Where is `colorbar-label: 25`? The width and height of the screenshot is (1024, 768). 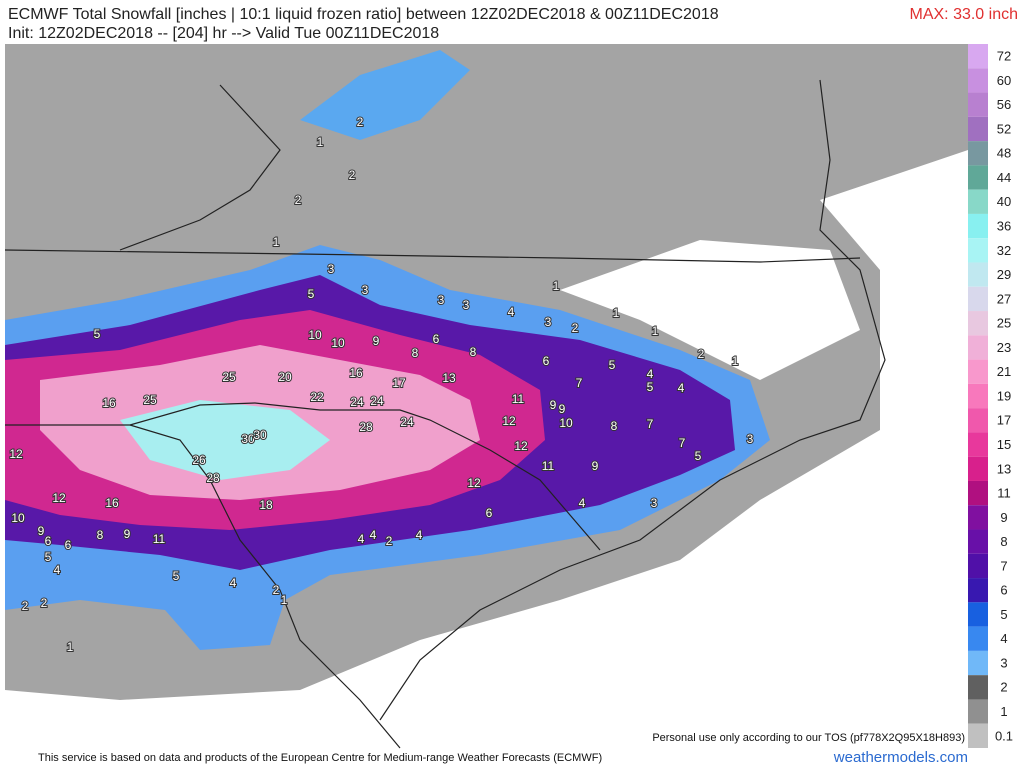
colorbar-label: 25 is located at coordinates (1004, 323).